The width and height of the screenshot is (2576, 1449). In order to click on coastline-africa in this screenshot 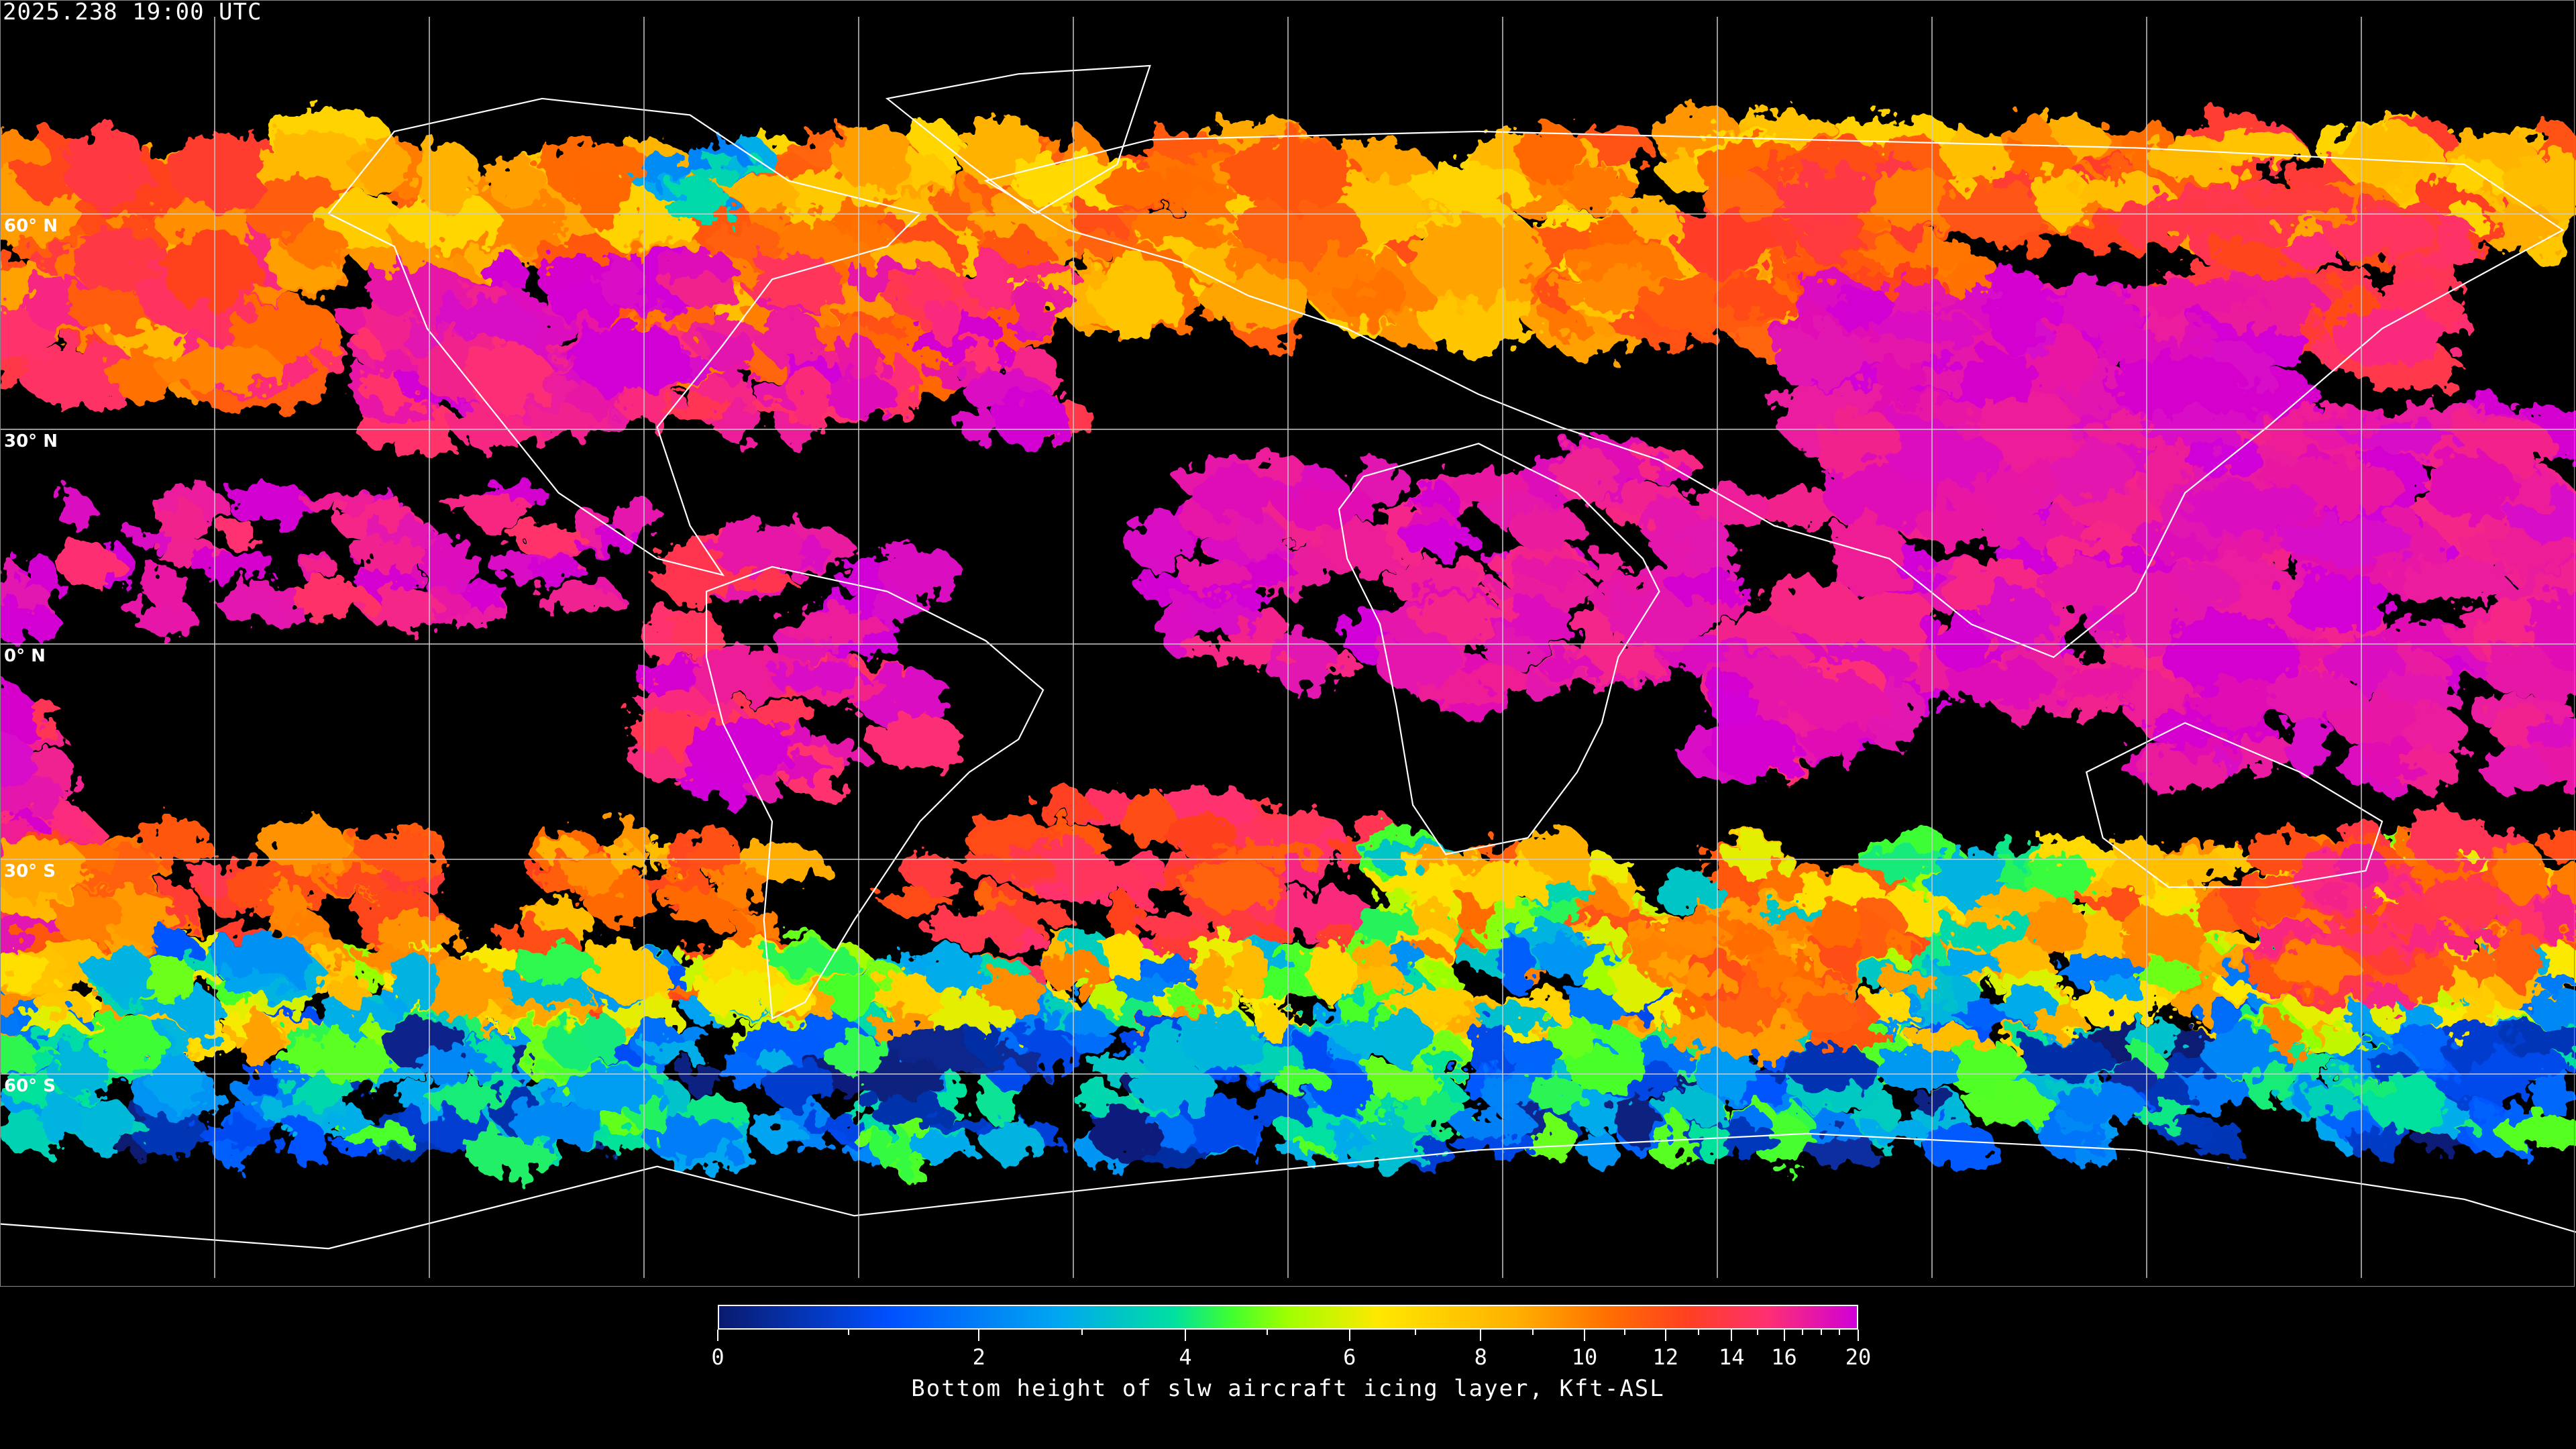, I will do `click(1499, 649)`.